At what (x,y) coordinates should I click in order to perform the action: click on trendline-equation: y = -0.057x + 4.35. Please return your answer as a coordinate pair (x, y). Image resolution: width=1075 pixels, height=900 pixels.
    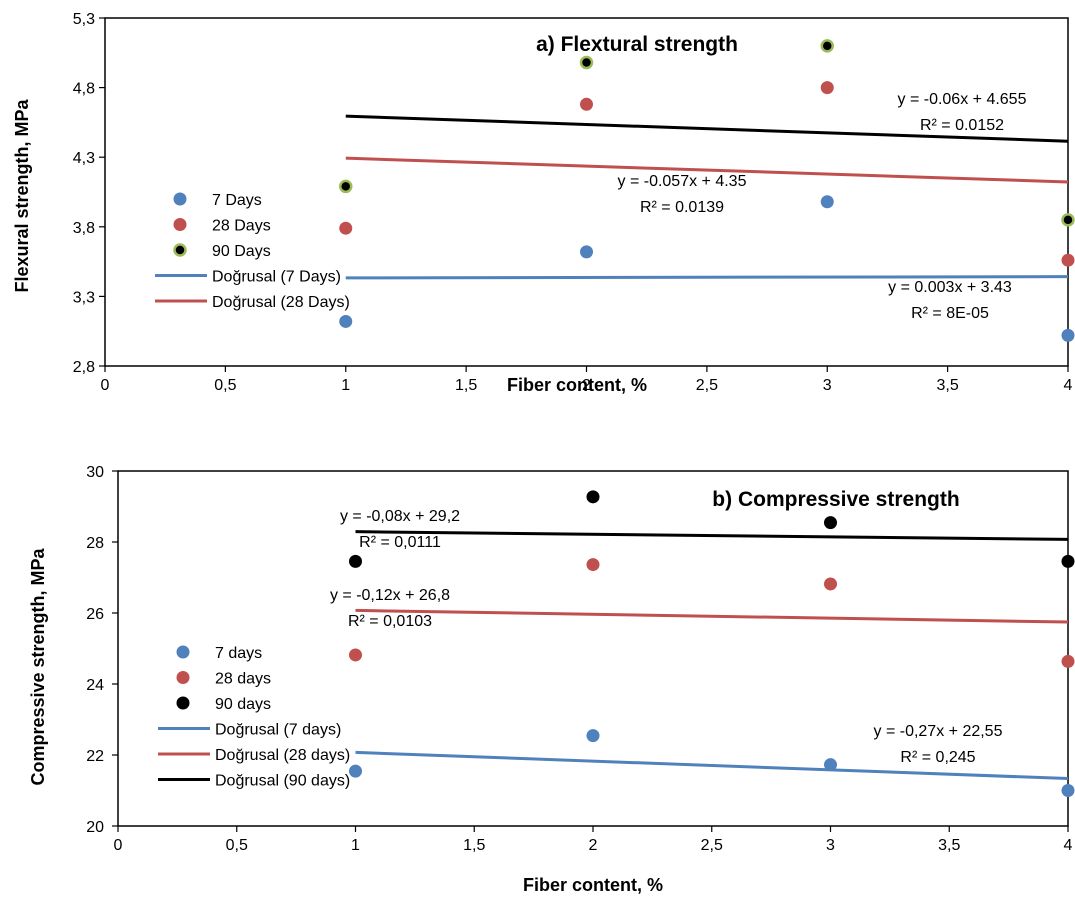
    Looking at the image, I should click on (682, 181).